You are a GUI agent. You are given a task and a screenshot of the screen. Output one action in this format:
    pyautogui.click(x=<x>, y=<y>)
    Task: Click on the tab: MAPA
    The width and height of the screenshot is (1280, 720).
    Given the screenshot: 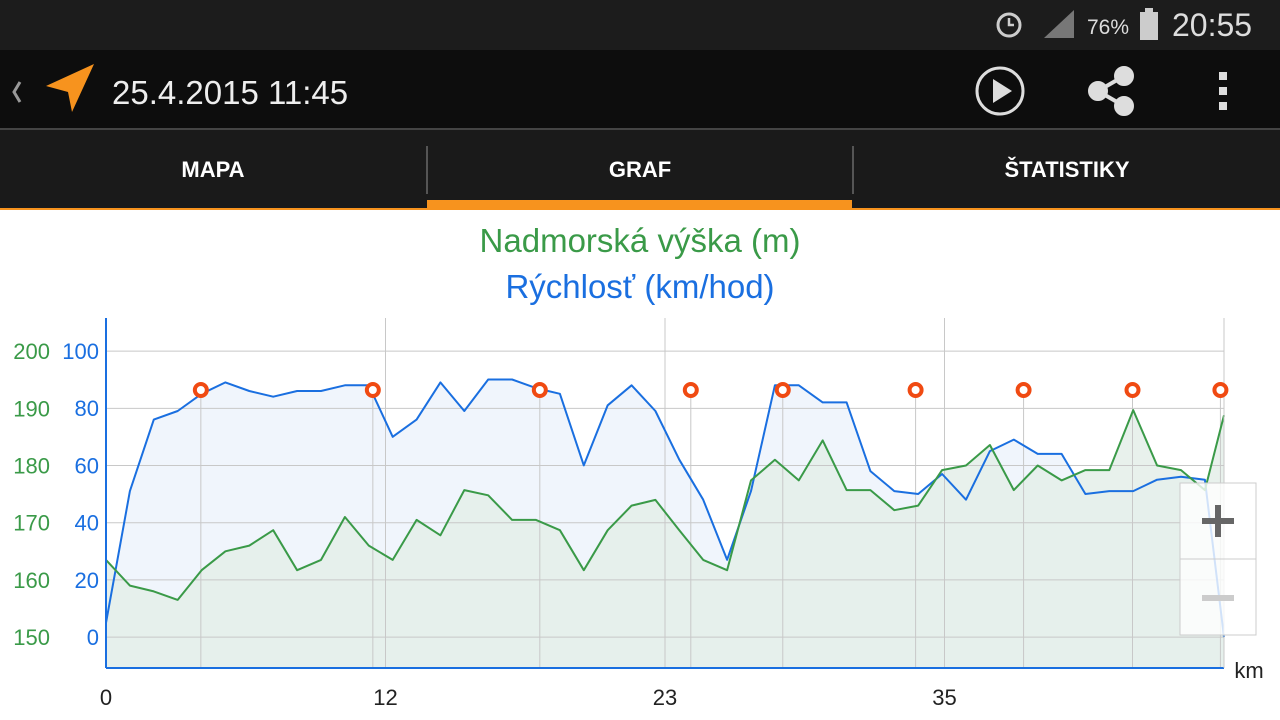 What is the action you would take?
    pyautogui.click(x=213, y=169)
    